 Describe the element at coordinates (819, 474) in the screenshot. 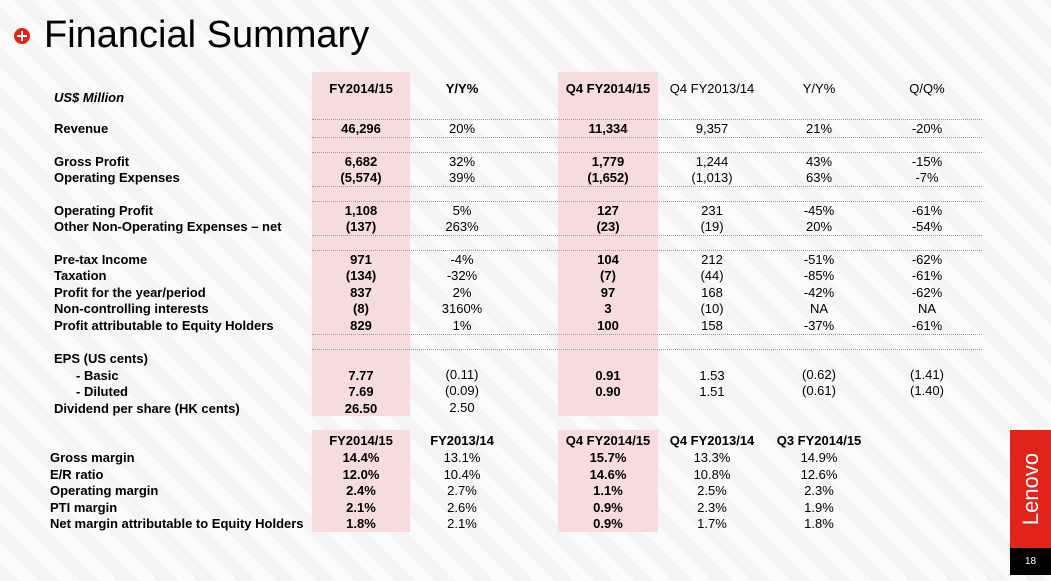

I see `table-cell: 12.6%` at that location.